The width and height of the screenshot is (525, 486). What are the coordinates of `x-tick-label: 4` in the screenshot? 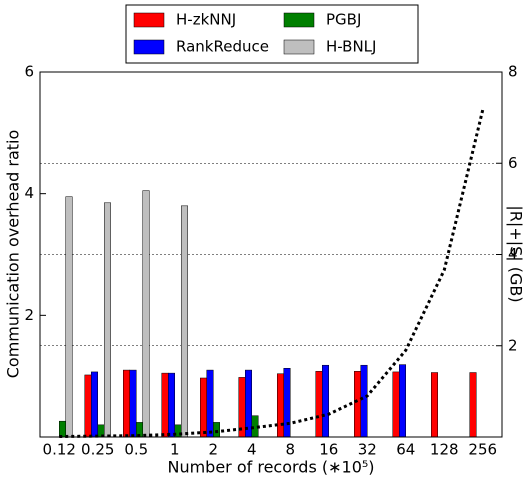 It's located at (252, 450).